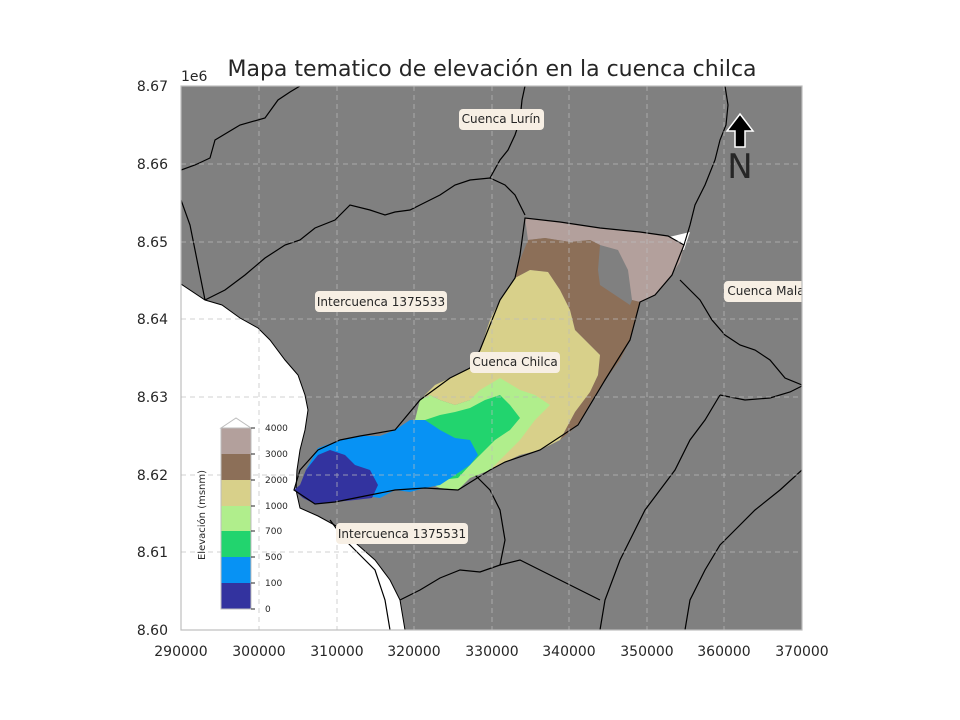 The image size is (960, 720). What do you see at coordinates (273, 584) in the screenshot?
I see `cb-label-100: 100` at bounding box center [273, 584].